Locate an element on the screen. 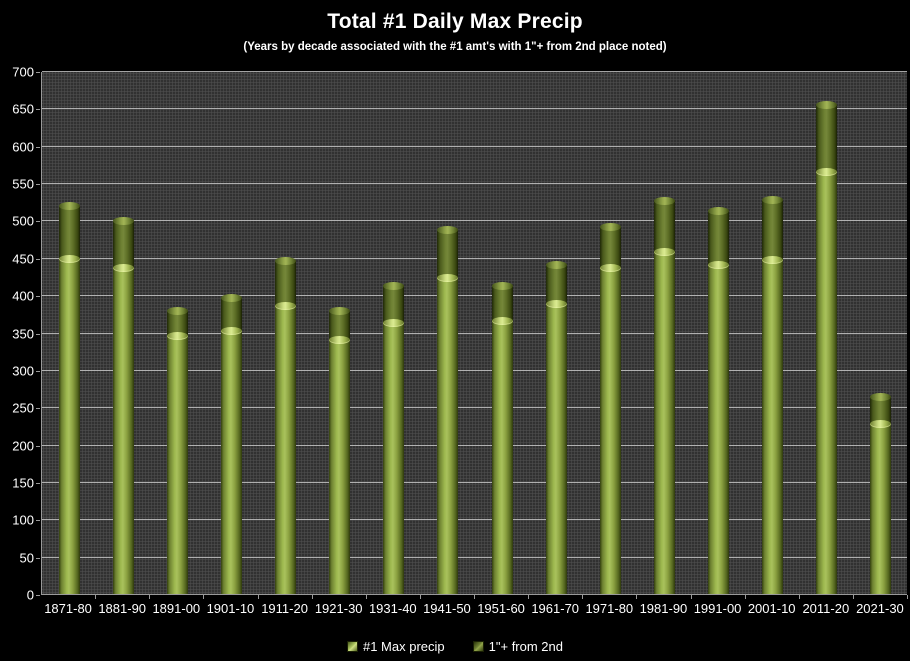 This screenshot has height=661, width=910. legend-label-from-2nd: 1"+ from 2nd is located at coordinates (525, 646).